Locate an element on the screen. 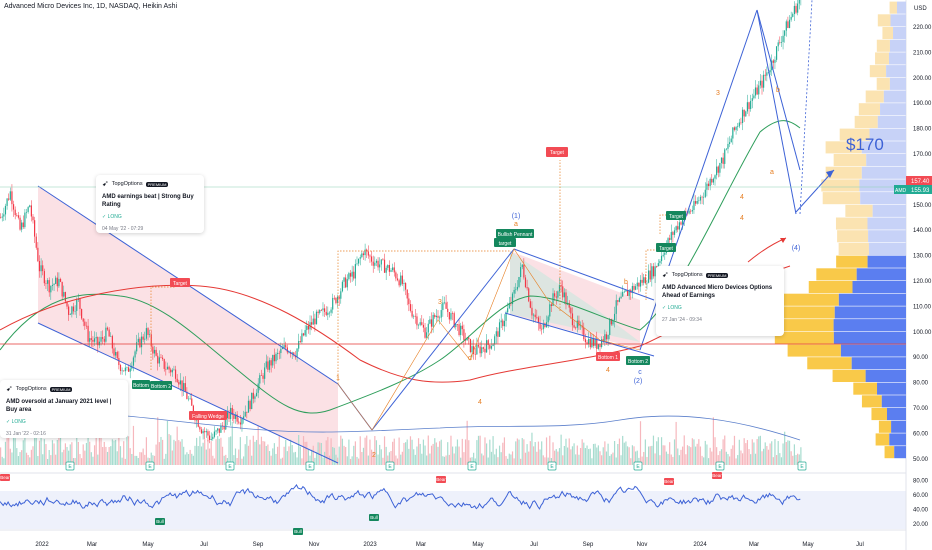 The height and width of the screenshot is (550, 932). topgoptions-logo-icon: ➹ is located at coordinates (105, 183).